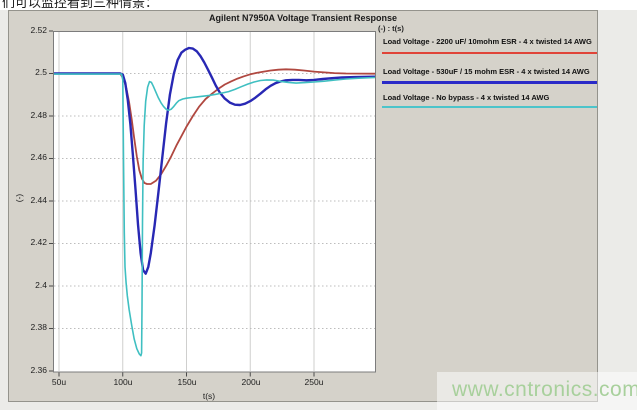  I want to click on y-tick-label: 2.4, so click(41, 285).